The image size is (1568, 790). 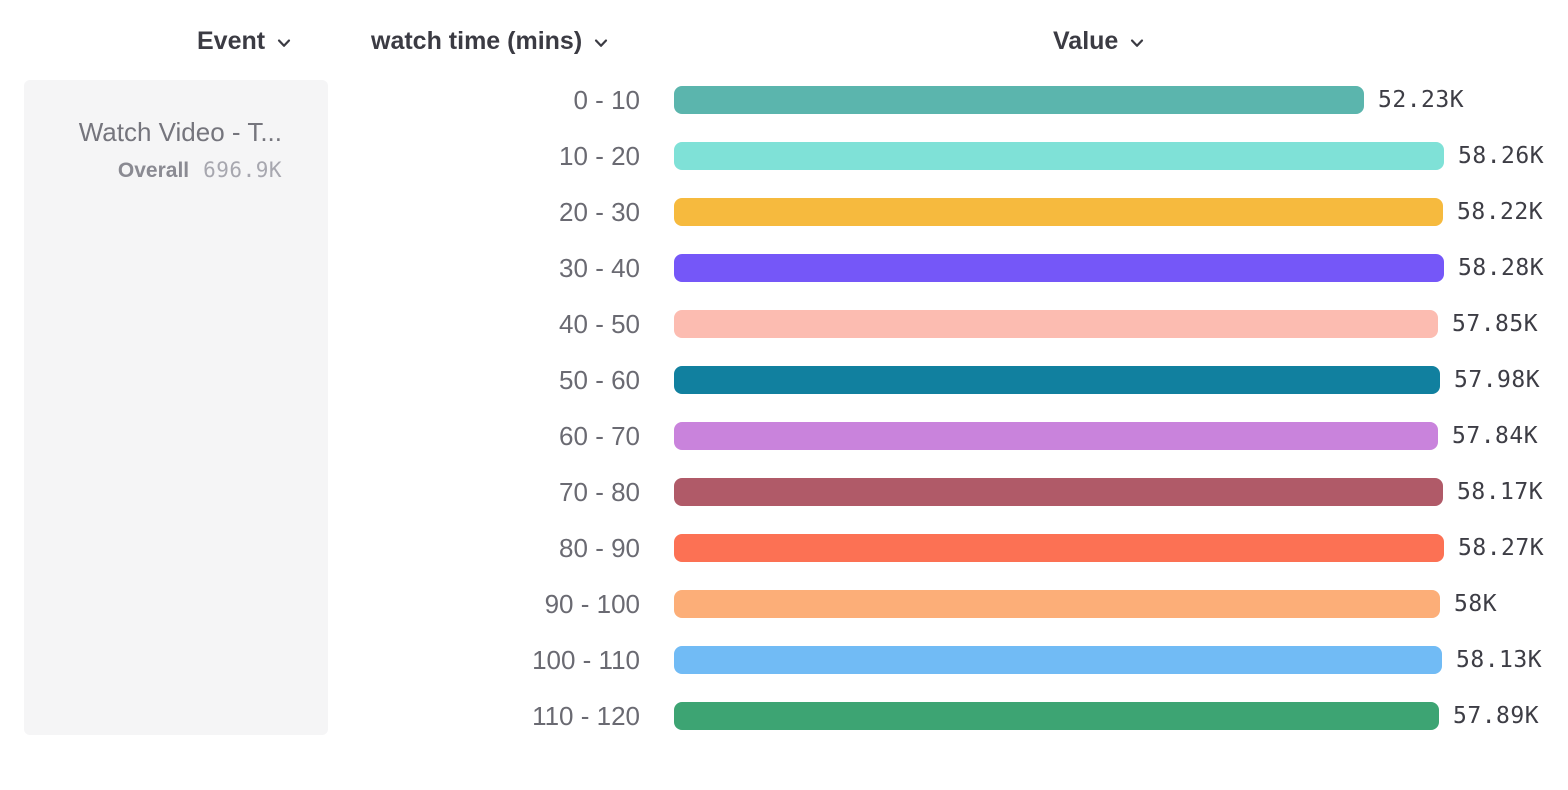 I want to click on chart-row: 90 - 100 58K, so click(x=784, y=604).